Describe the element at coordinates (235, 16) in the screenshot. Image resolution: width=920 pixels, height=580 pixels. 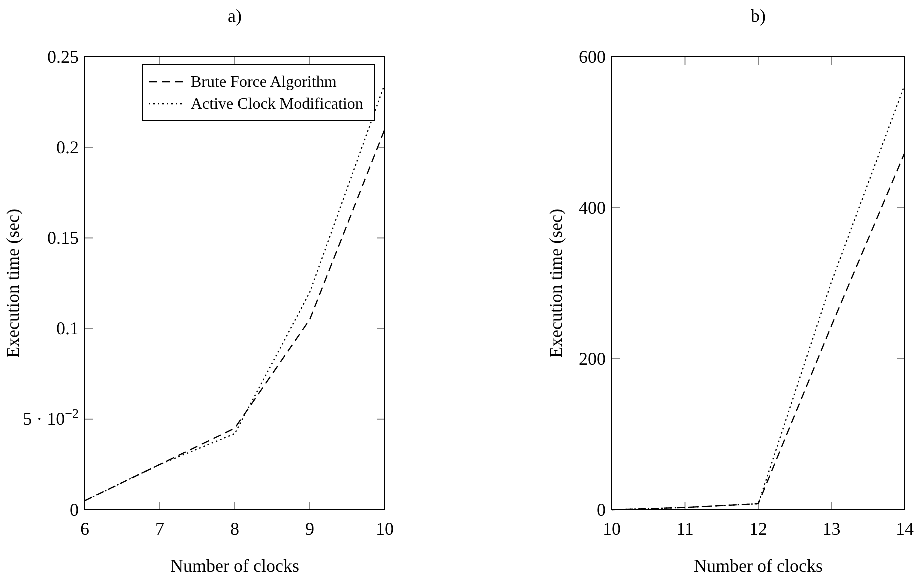
I see `chart-title: a)` at that location.